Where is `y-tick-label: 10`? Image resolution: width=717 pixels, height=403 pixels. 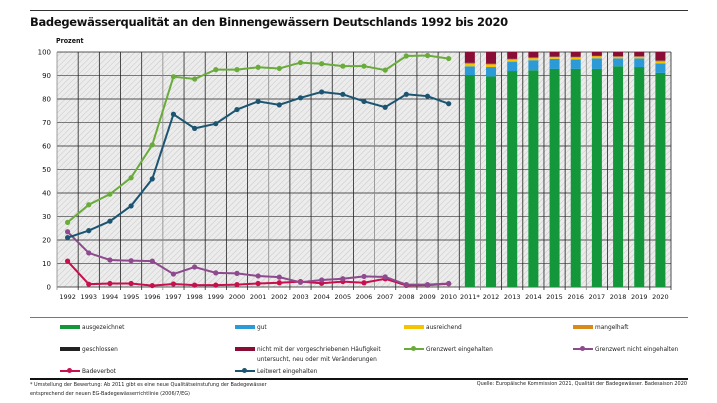
y-tick-label: 10 is located at coordinates (46, 264).